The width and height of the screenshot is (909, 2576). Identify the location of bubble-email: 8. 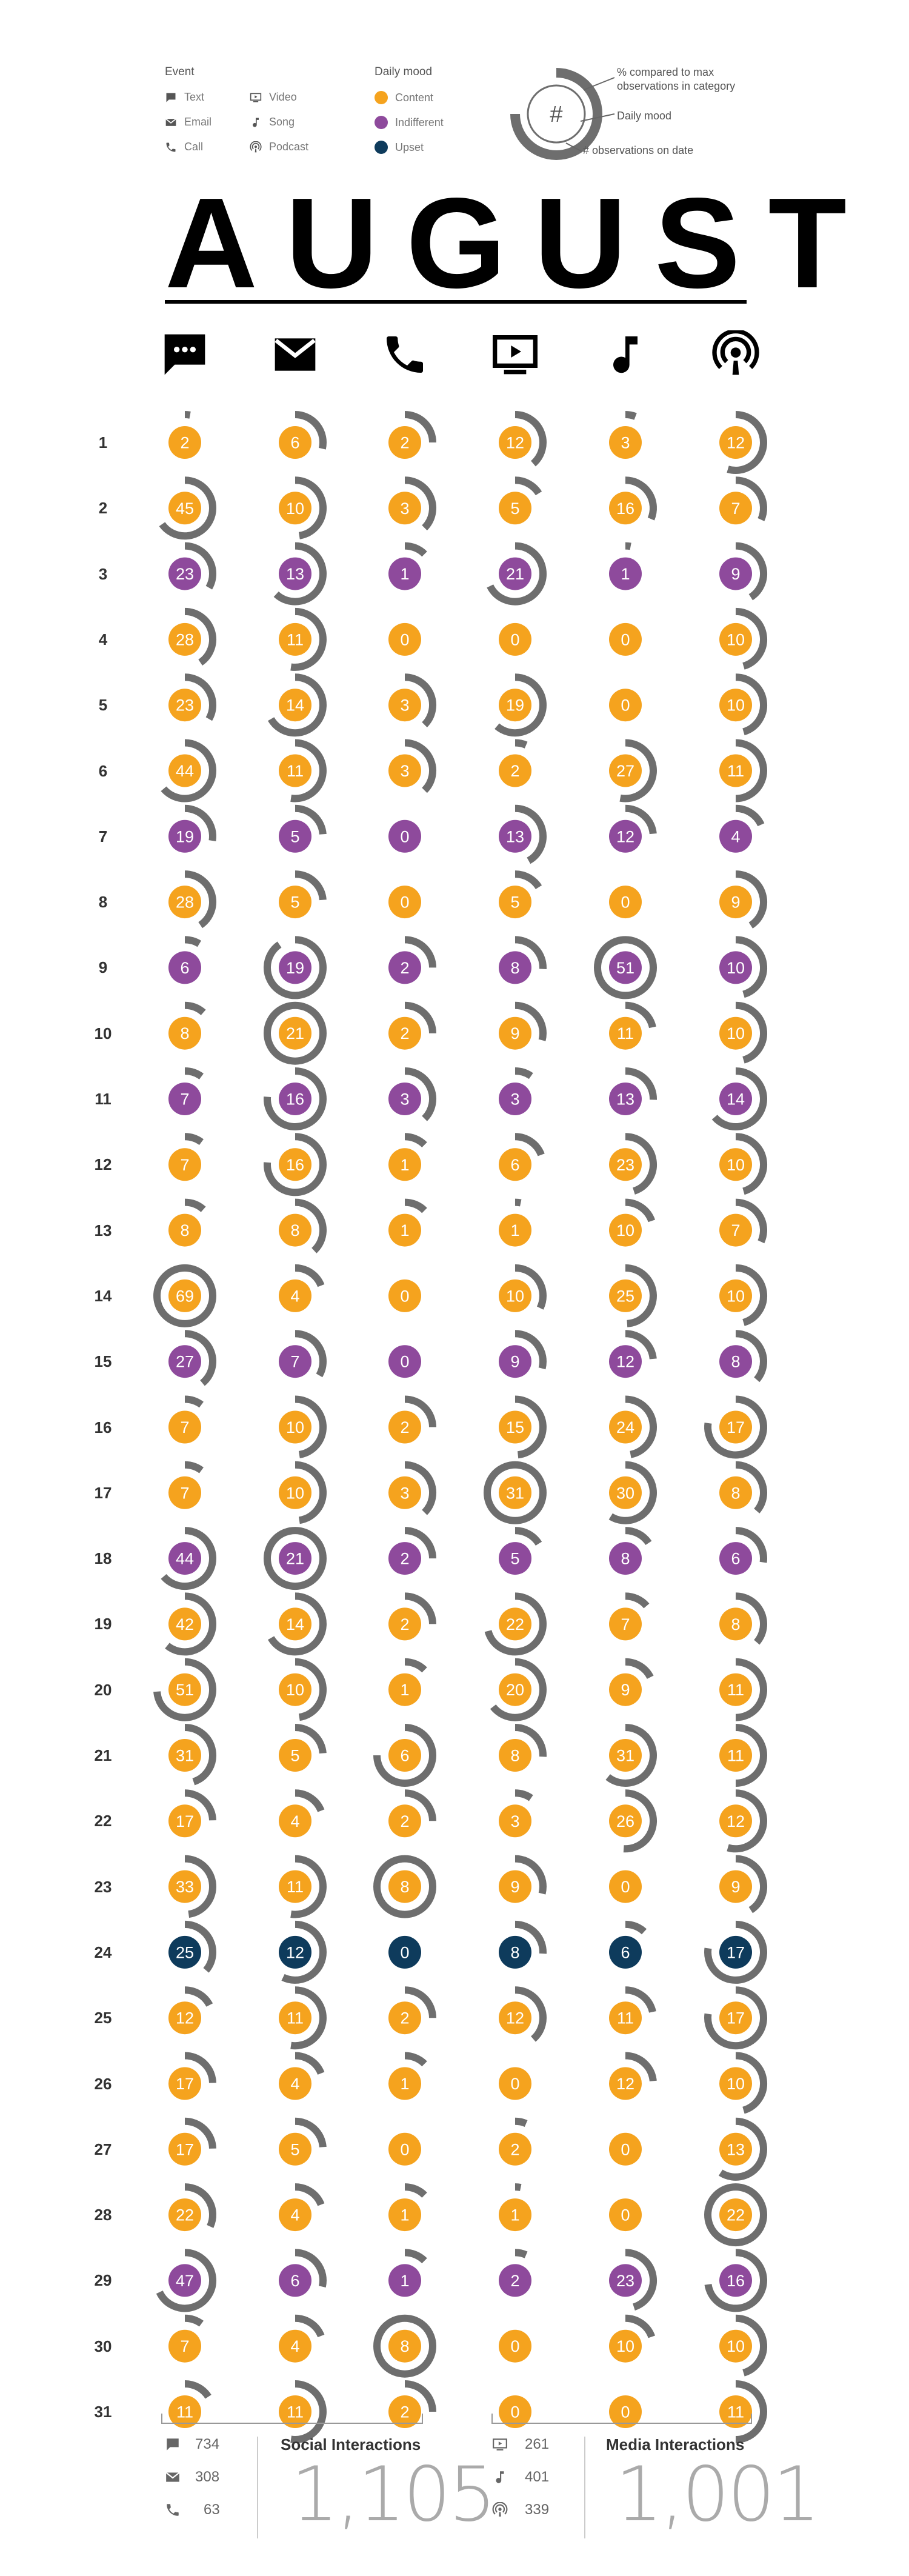
(303, 1225).